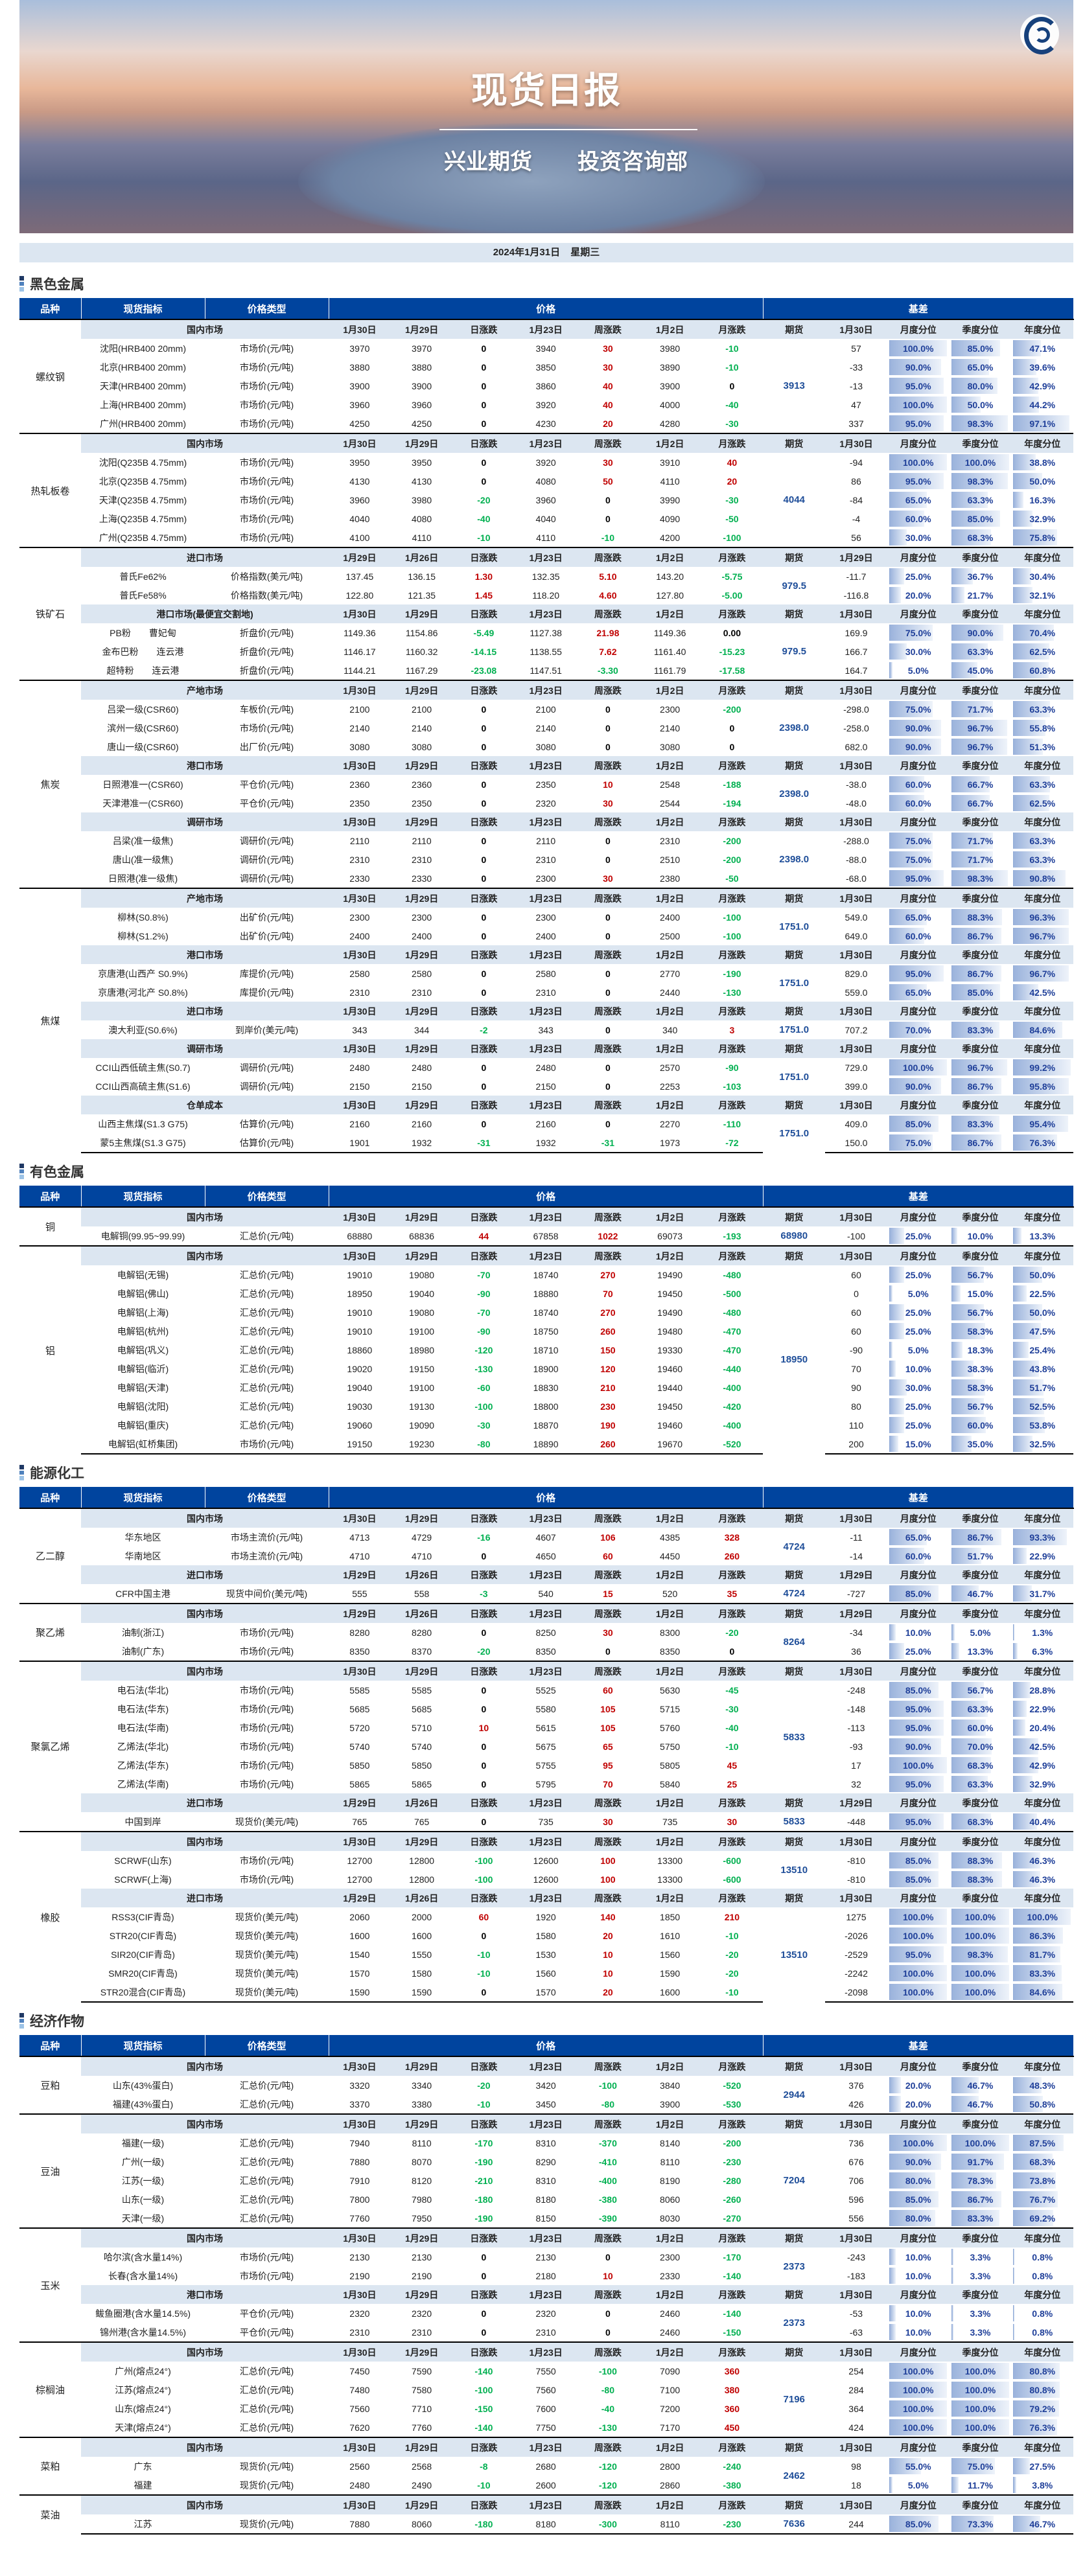  I want to click on day-change: -20, so click(484, 1651).